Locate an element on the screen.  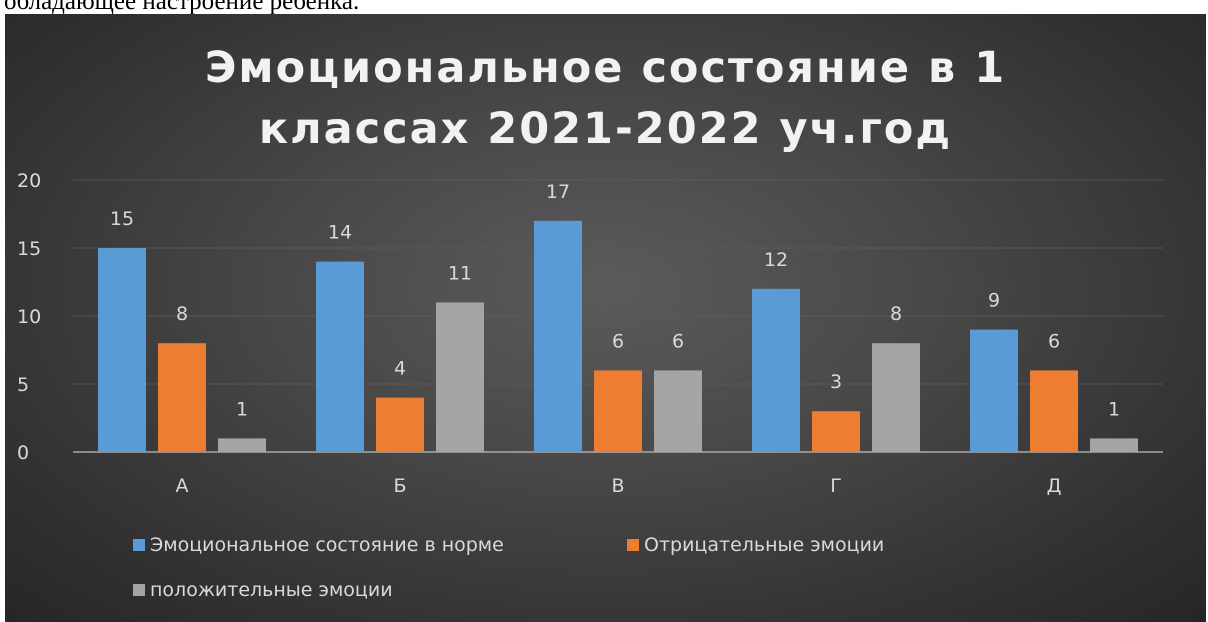
data-label: 17 is located at coordinates (558, 192).